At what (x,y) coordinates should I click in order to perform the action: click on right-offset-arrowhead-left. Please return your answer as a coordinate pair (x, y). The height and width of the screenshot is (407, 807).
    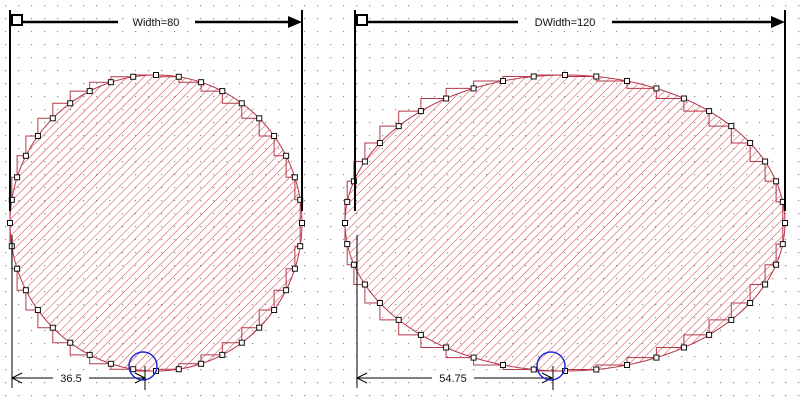
    Looking at the image, I should click on (361, 378).